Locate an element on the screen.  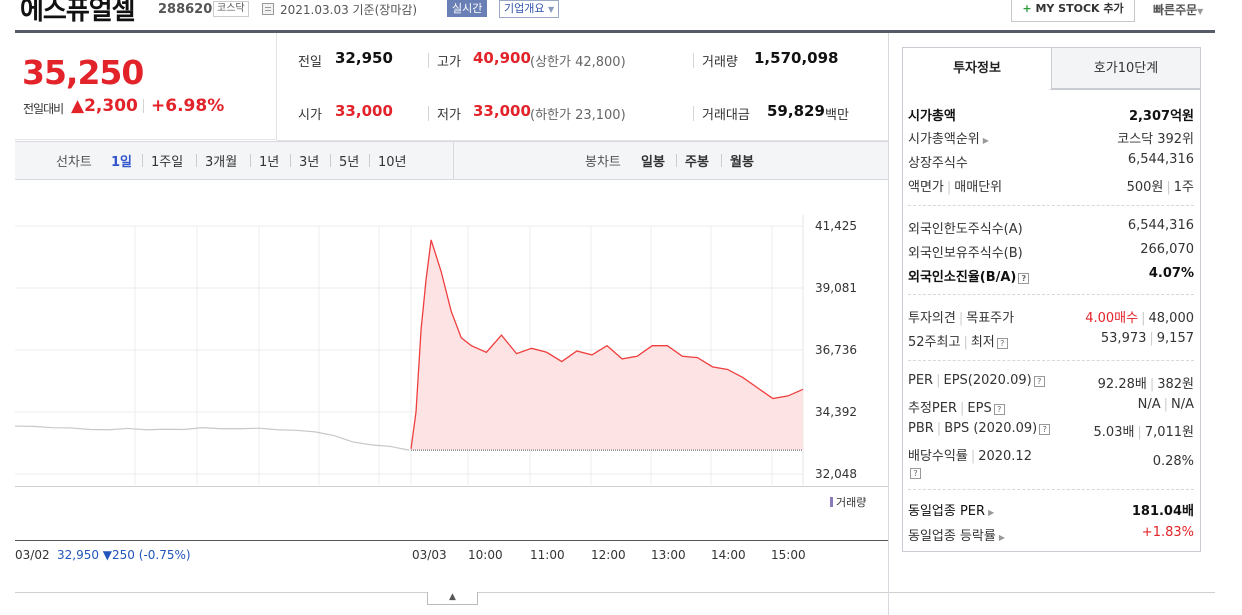
volume-legend: 거래량 is located at coordinates (848, 502).